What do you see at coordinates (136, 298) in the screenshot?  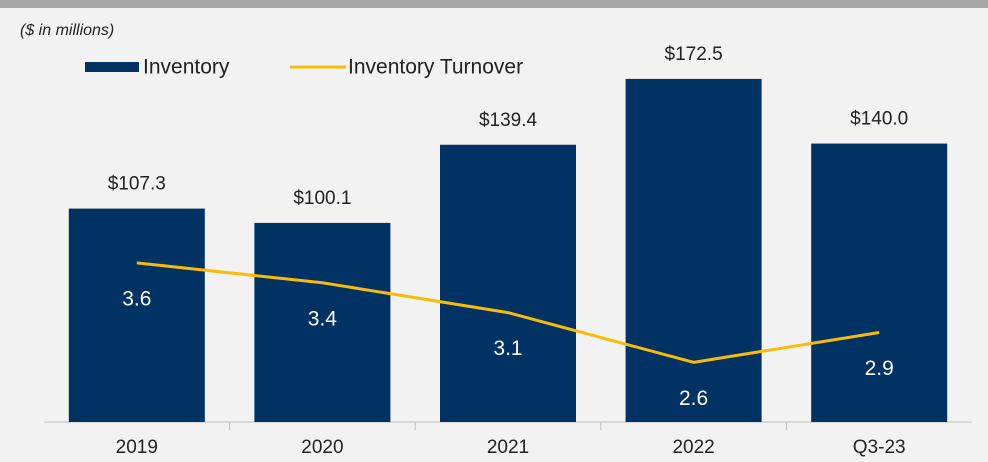 I see `line-value-label: 3.6` at bounding box center [136, 298].